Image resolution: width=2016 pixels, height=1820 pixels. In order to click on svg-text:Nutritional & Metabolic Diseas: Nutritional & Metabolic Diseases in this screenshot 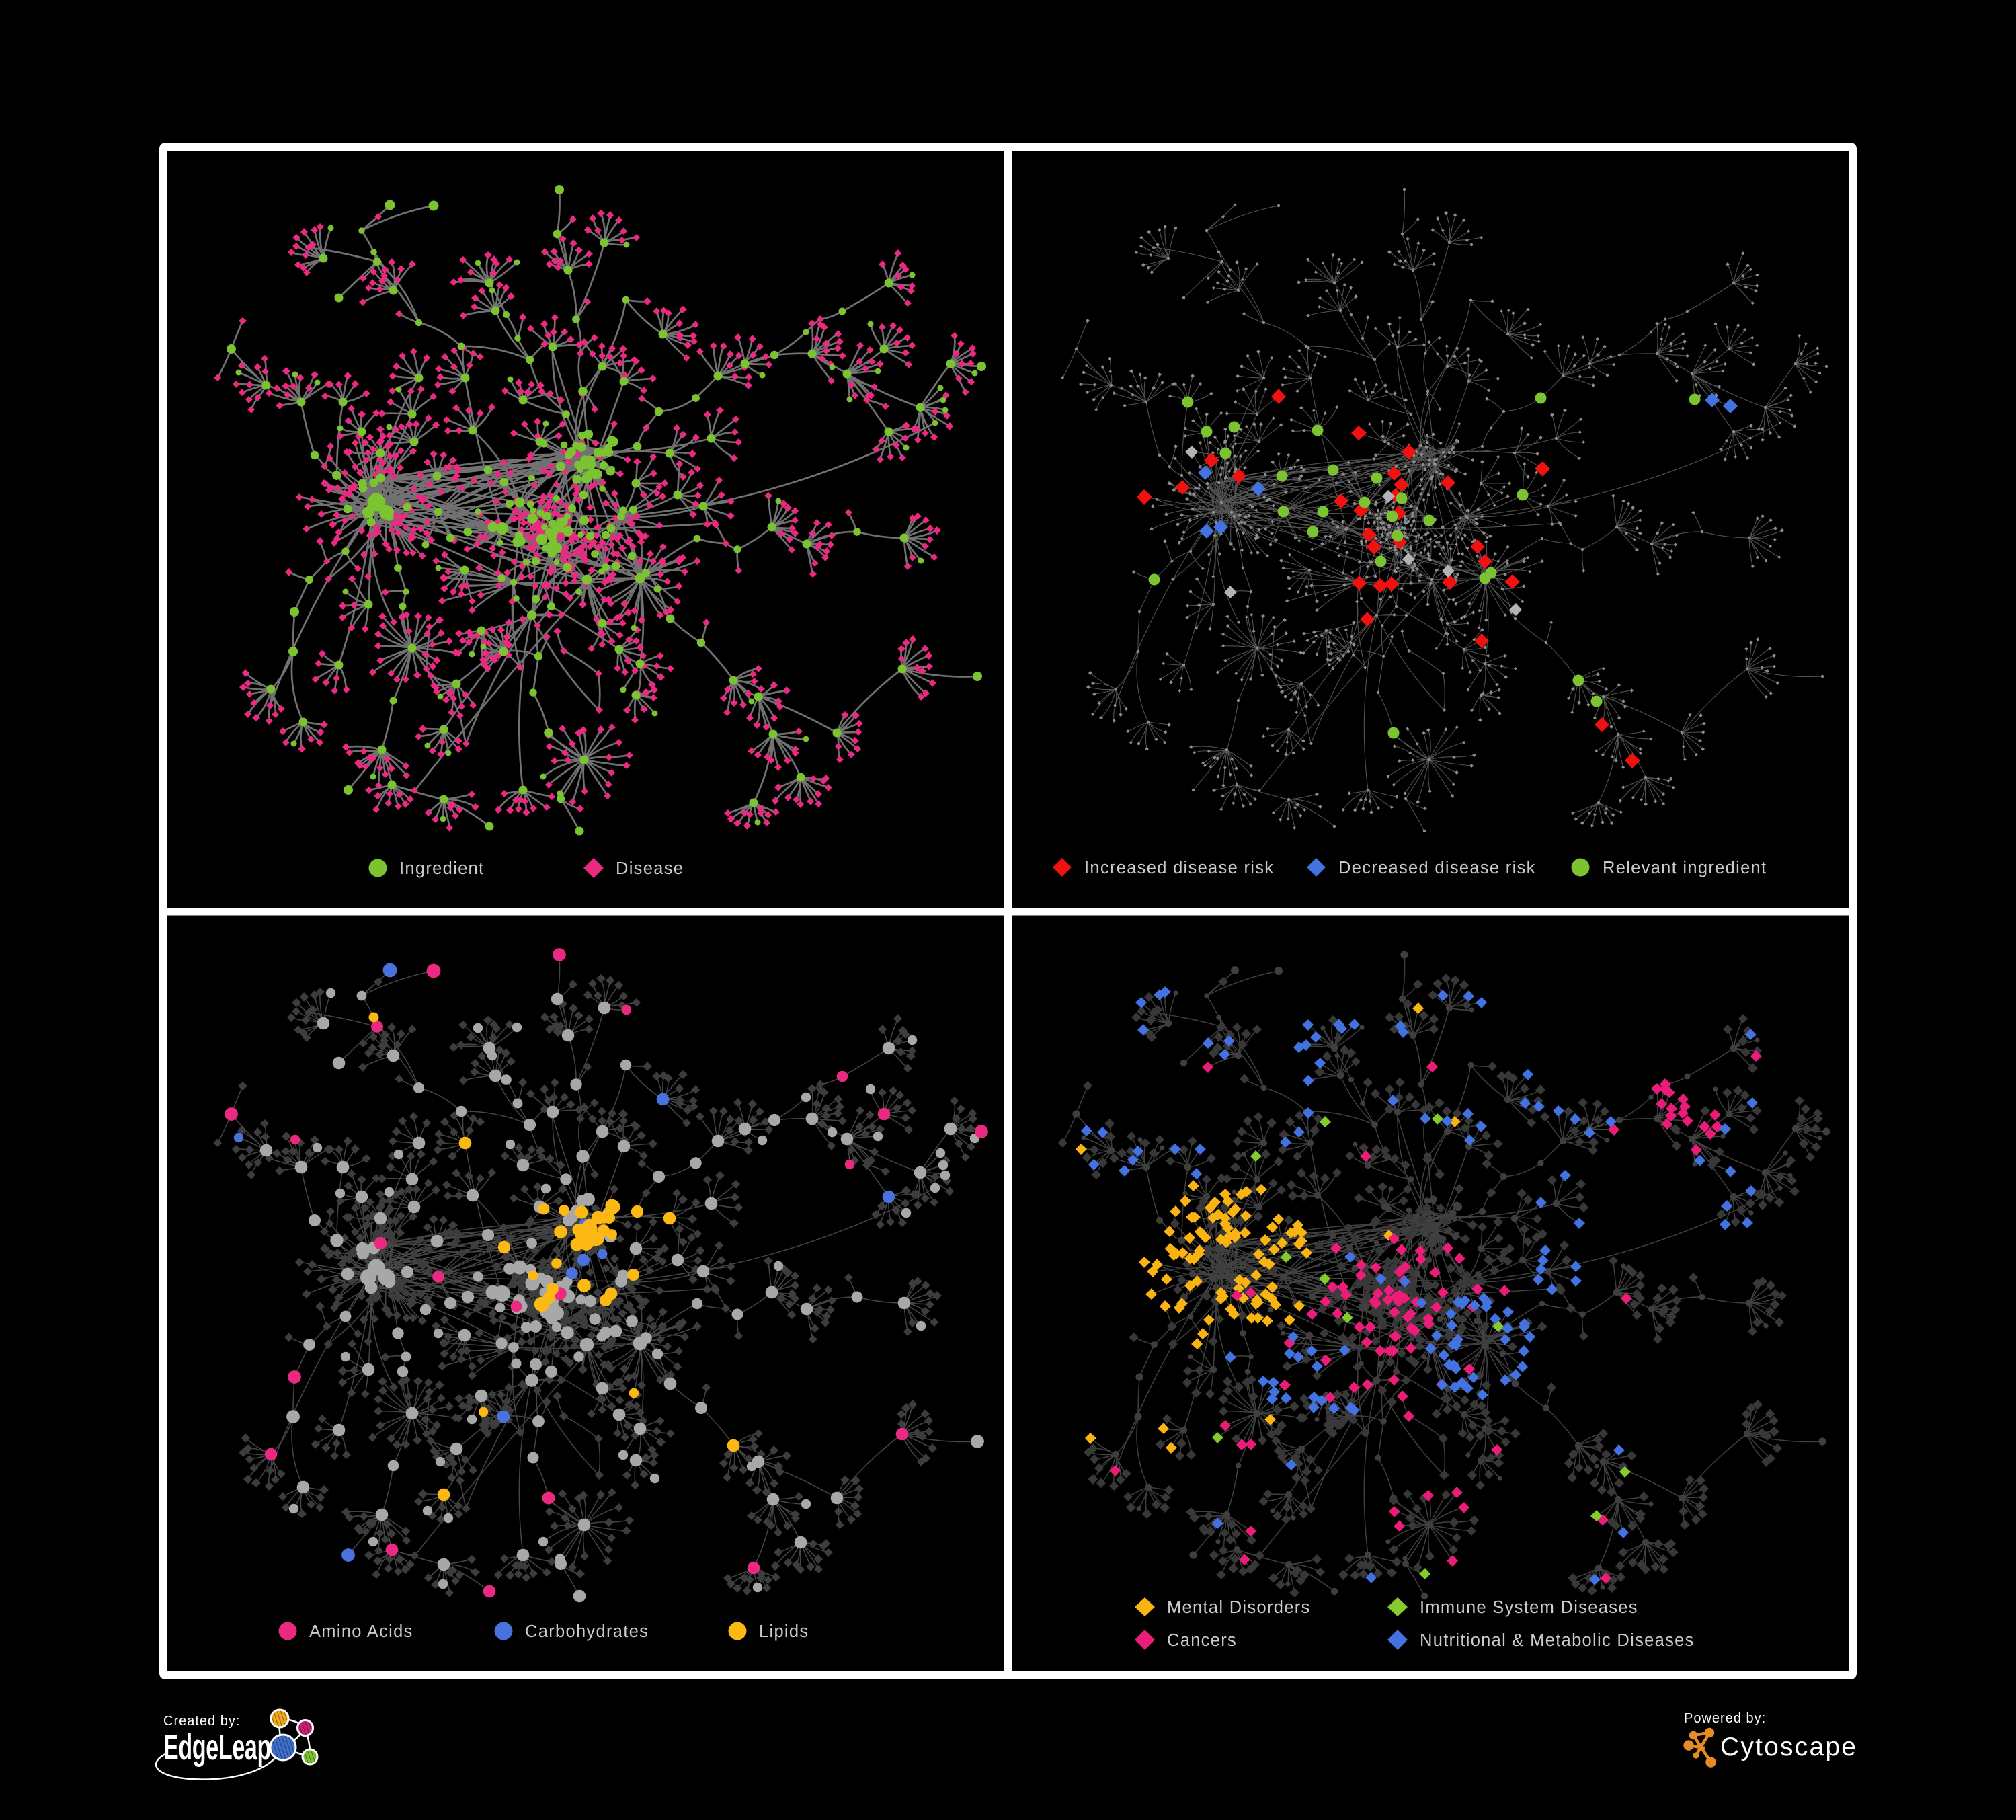, I will do `click(1557, 1640)`.